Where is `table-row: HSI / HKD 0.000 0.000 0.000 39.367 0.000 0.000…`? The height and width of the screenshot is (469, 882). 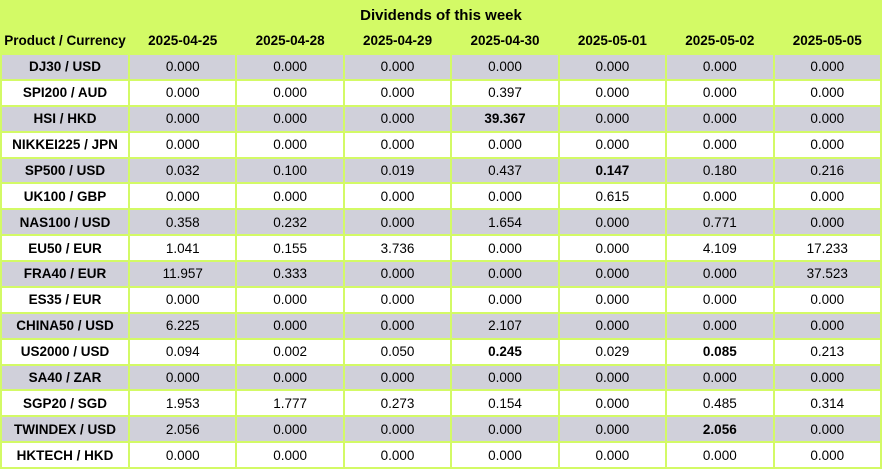
table-row: HSI / HKD 0.000 0.000 0.000 39.367 0.000 0.000… is located at coordinates (441, 118).